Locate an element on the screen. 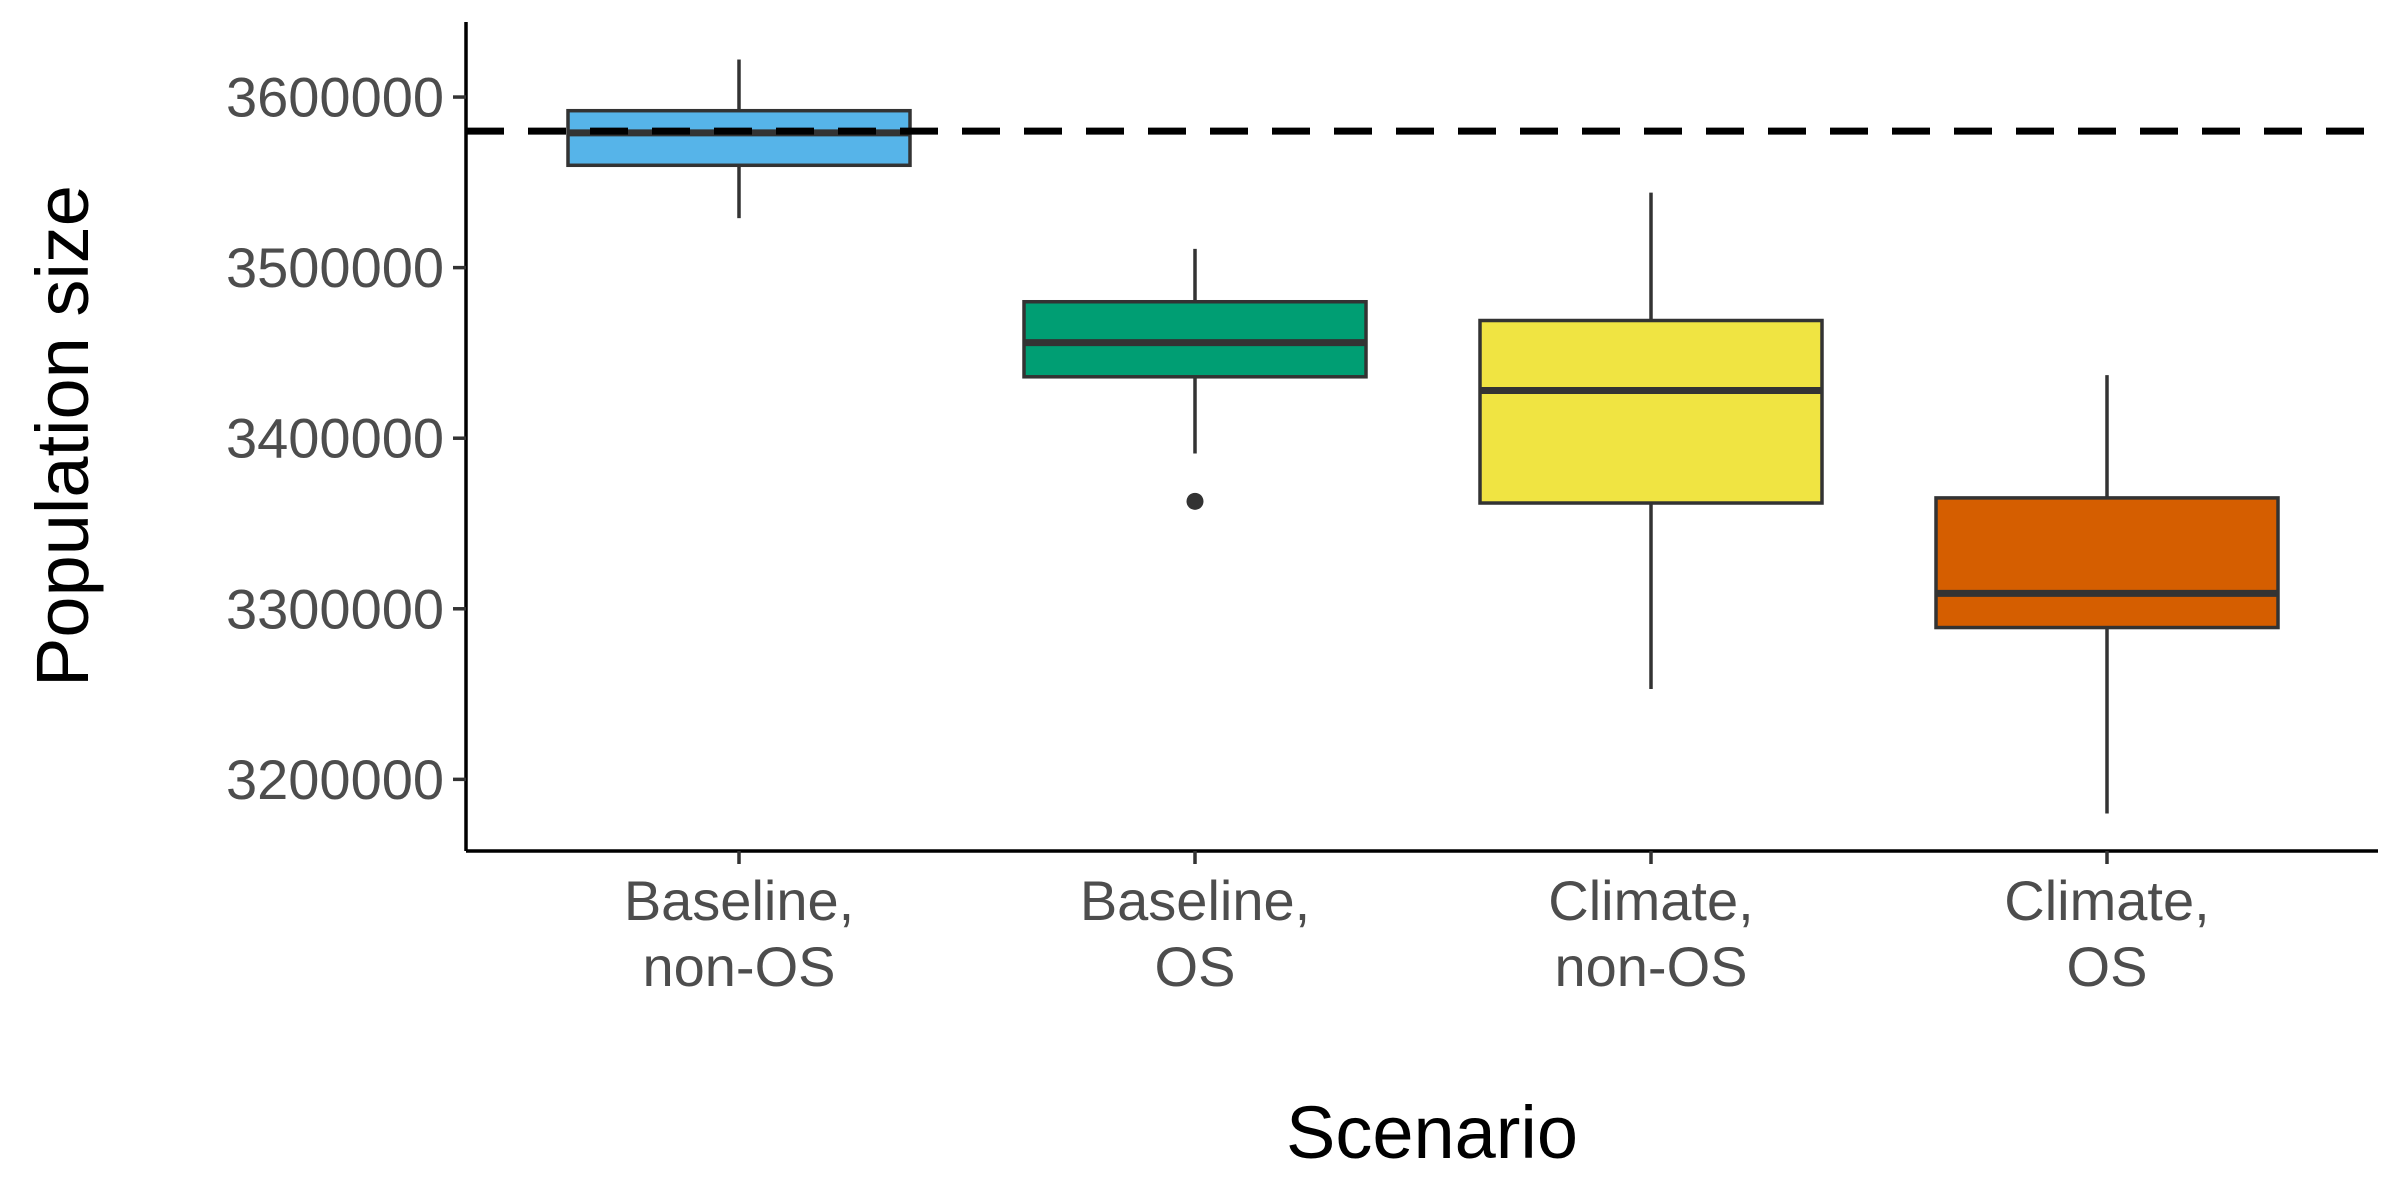 The height and width of the screenshot is (1200, 2400). y-tick-label: 3500000 is located at coordinates (335, 267).